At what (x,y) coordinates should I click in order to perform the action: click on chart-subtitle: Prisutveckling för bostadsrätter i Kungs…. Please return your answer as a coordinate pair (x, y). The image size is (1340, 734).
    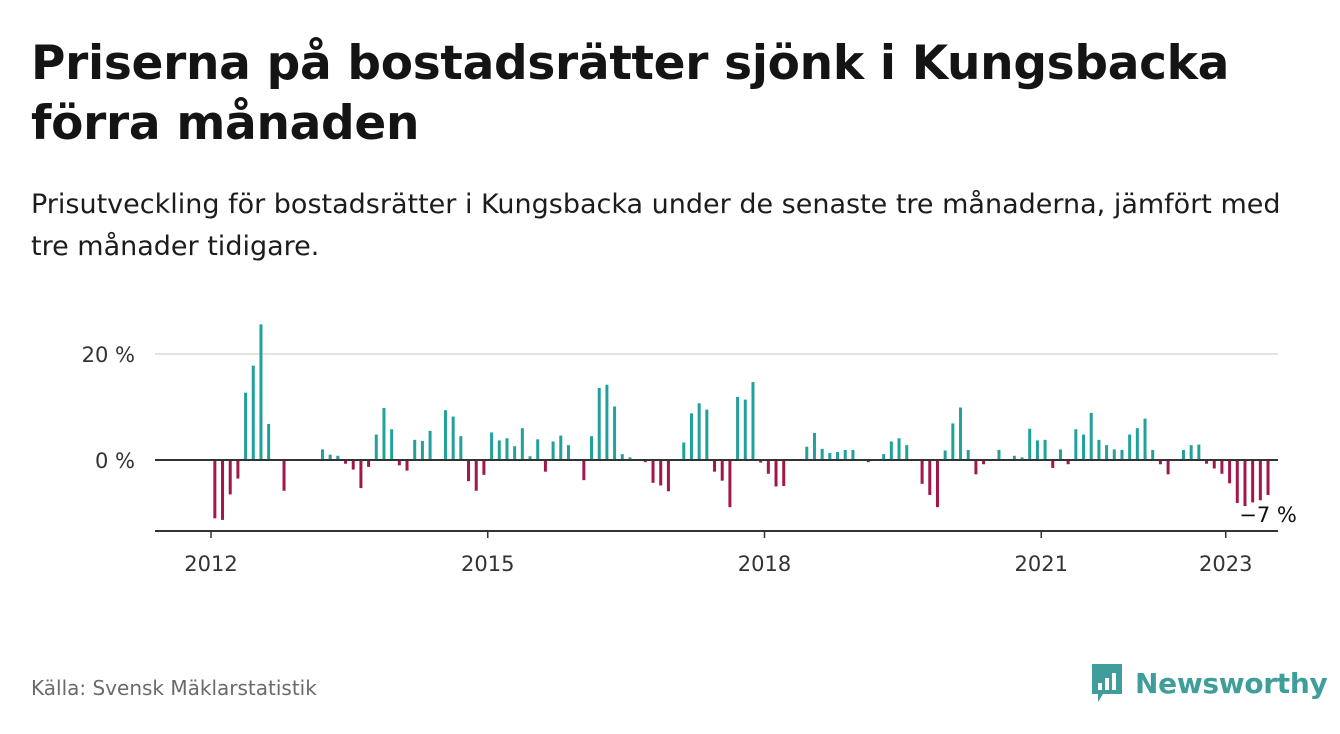
    Looking at the image, I should click on (656, 225).